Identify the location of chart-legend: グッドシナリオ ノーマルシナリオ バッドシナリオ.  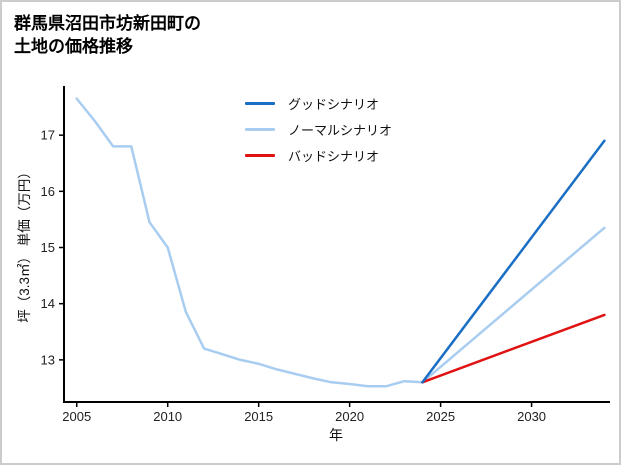
(318, 129).